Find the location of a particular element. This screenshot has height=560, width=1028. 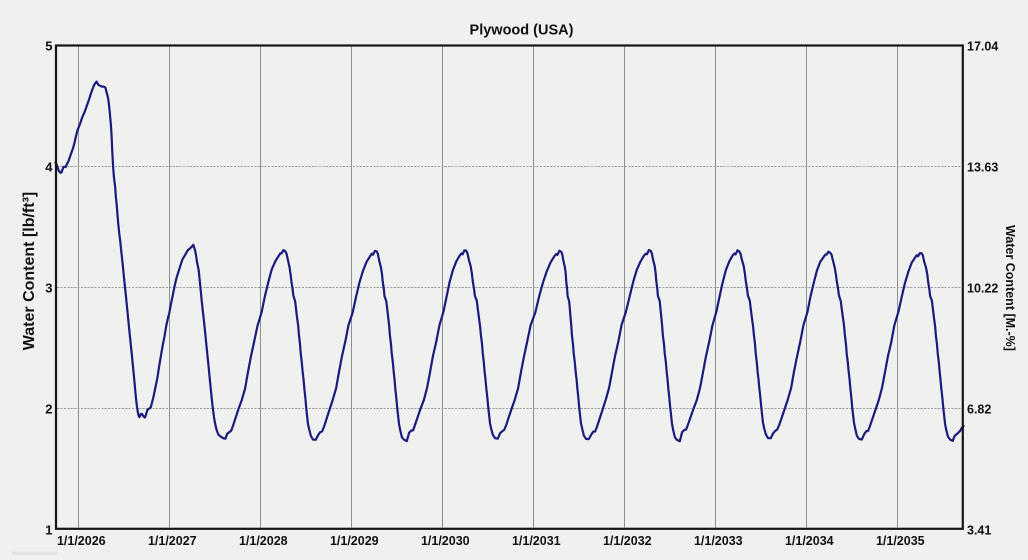

svg-text: 1/1/2030 is located at coordinates (445, 541).